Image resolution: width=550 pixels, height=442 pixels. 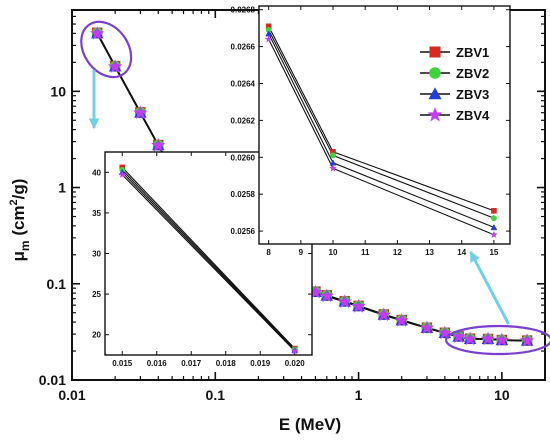 What do you see at coordinates (472, 52) in the screenshot?
I see `legend-label-ZBV1: ZBV1` at bounding box center [472, 52].